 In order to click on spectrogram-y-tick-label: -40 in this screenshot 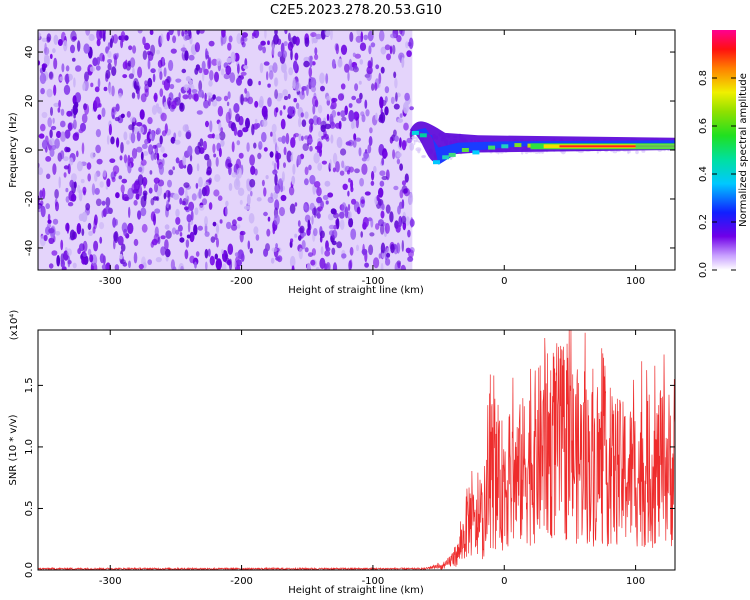, I will do `click(29, 248)`.